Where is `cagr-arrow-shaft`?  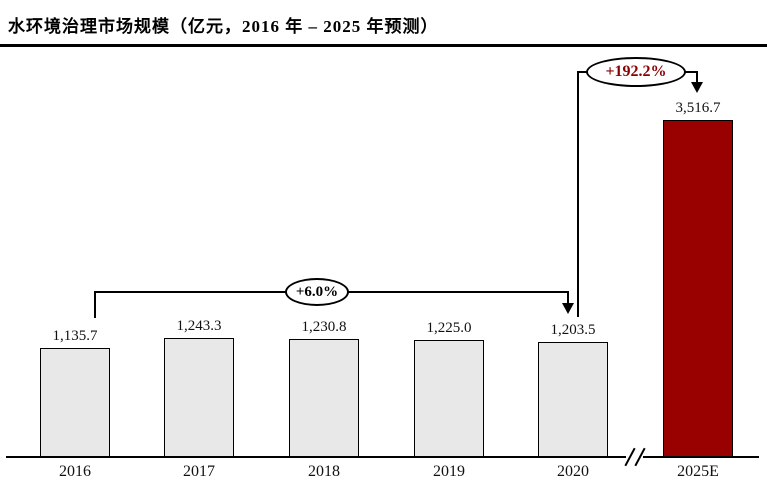
cagr-arrow-shaft is located at coordinates (568, 297).